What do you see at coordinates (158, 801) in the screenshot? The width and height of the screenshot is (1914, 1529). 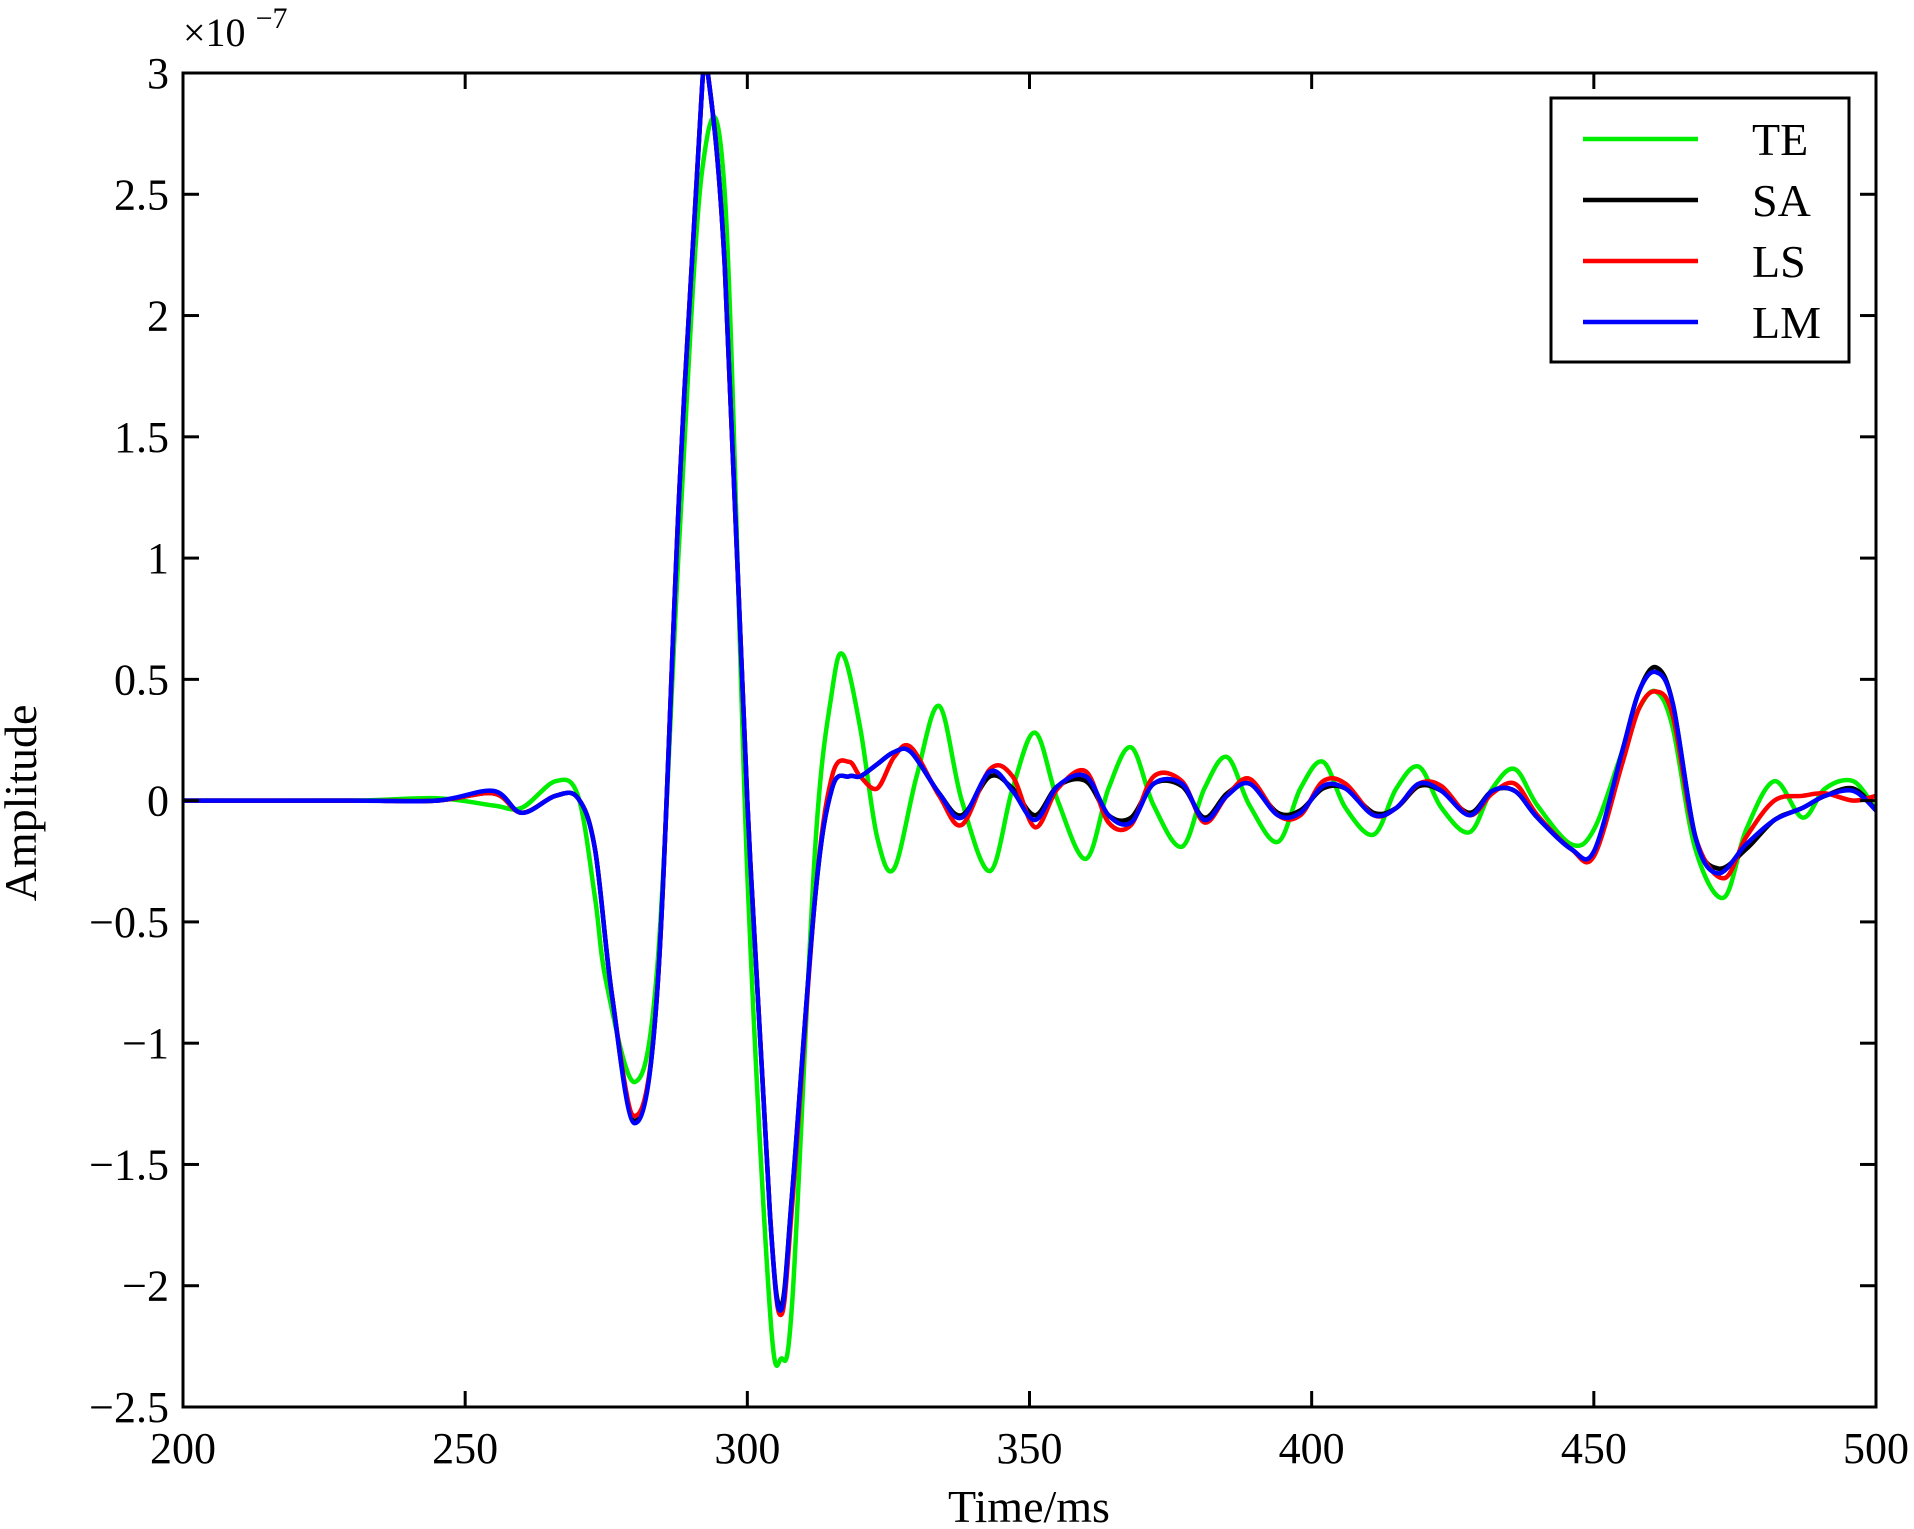 I see `y-tick-label: 0` at bounding box center [158, 801].